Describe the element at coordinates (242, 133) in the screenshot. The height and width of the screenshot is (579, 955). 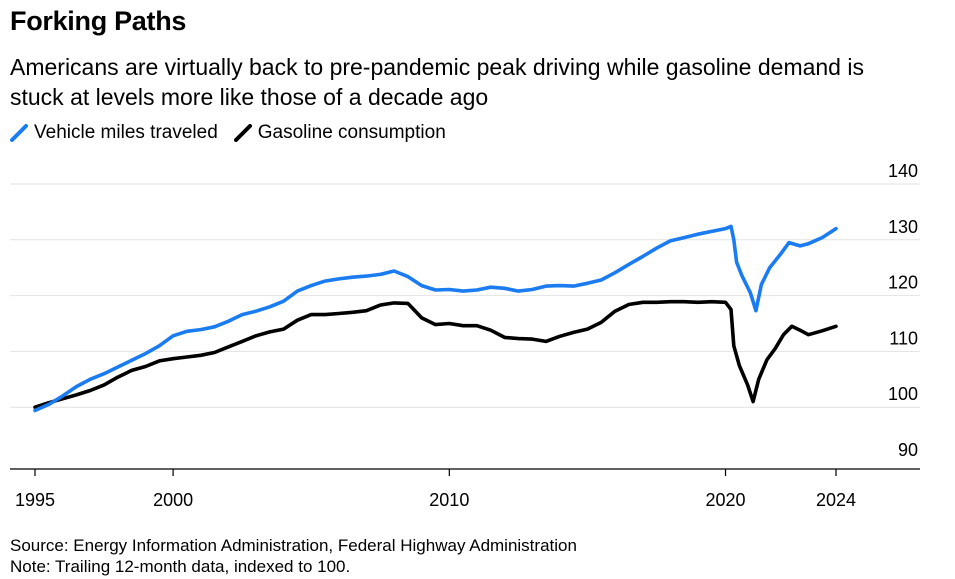
I see `legend-swatch-gasoline` at that location.